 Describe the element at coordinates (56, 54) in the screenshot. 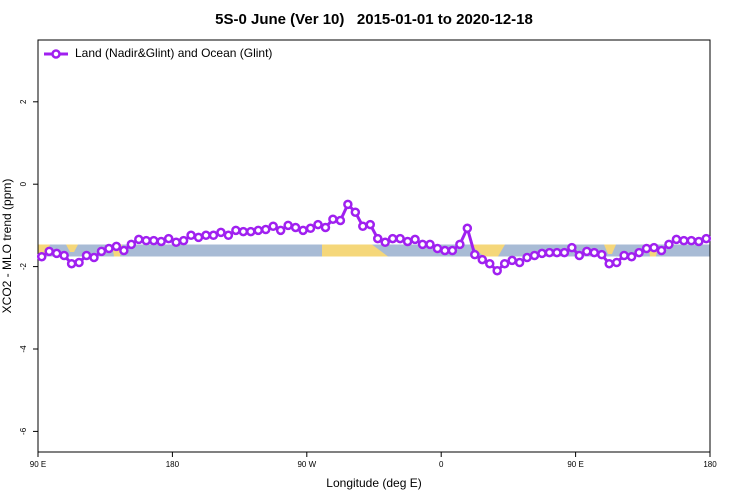

I see `legend-marker` at that location.